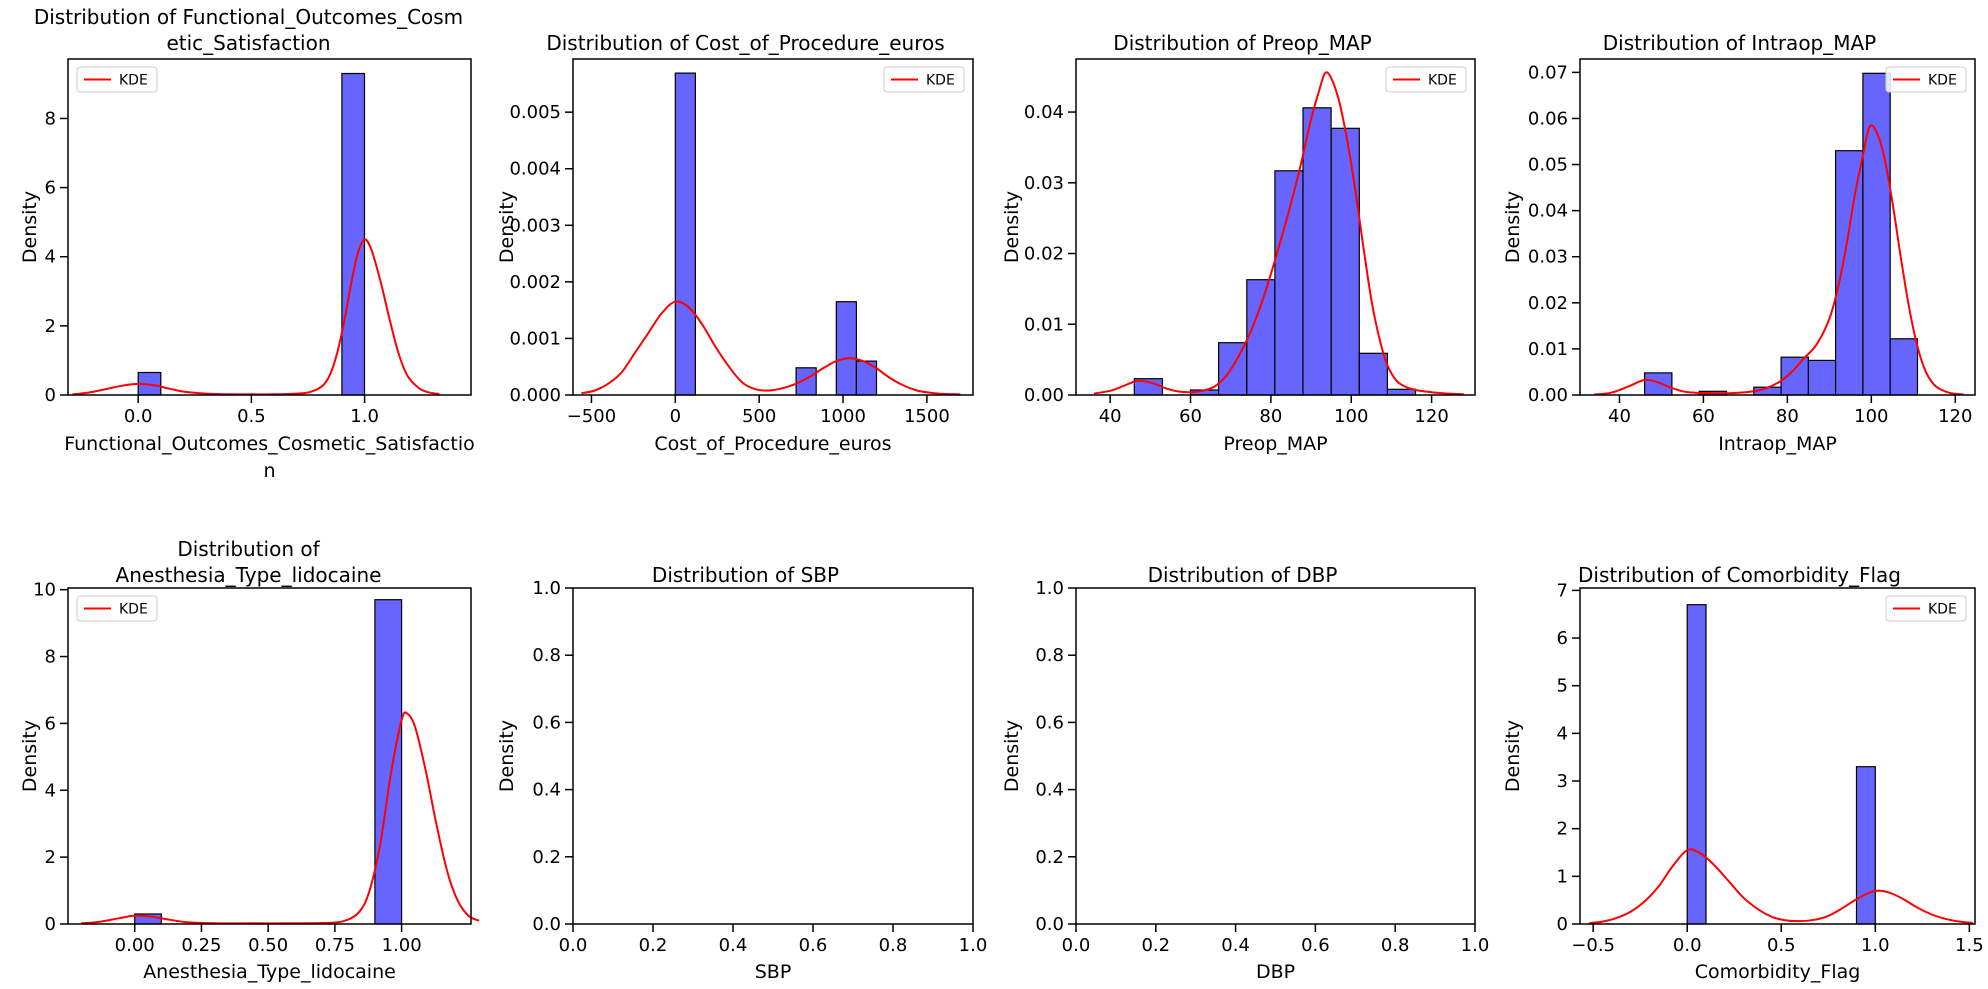 The width and height of the screenshot is (1988, 989). What do you see at coordinates (1044, 183) in the screenshot?
I see `y-tick-label: 0.03` at bounding box center [1044, 183].